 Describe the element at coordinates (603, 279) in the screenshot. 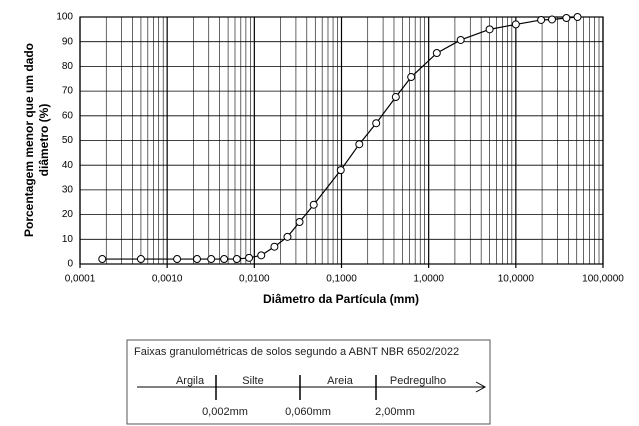

I see `x-tick-label: 100,0000` at that location.